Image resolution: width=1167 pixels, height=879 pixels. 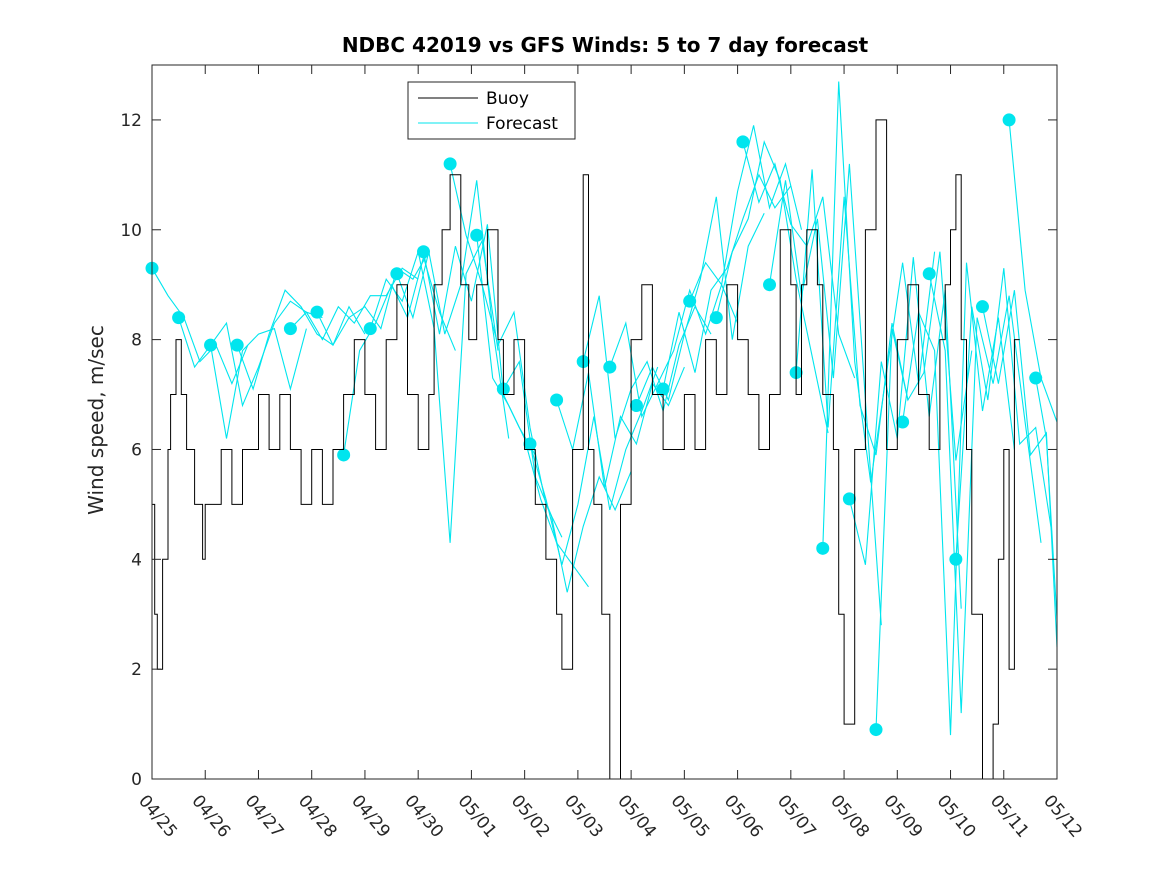 I want to click on legend-label-buoy: Buoy, so click(x=507, y=99).